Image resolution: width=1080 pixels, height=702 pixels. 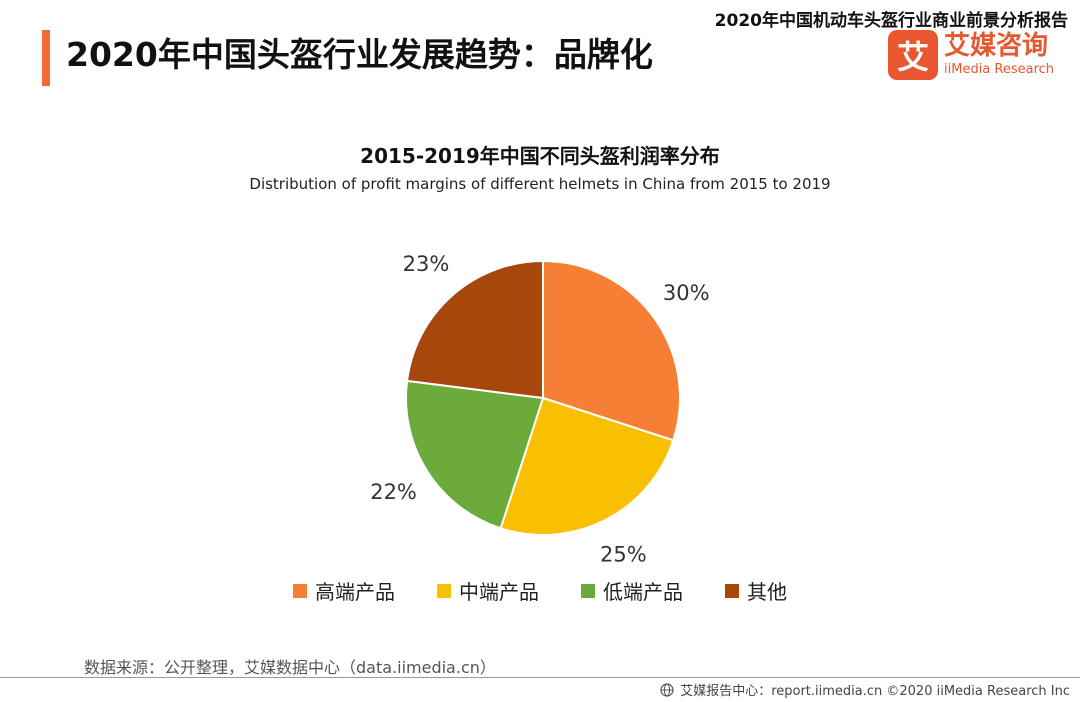 I want to click on chart-title: 2015-2019年中国不同头盔利润率分布, so click(x=540, y=156).